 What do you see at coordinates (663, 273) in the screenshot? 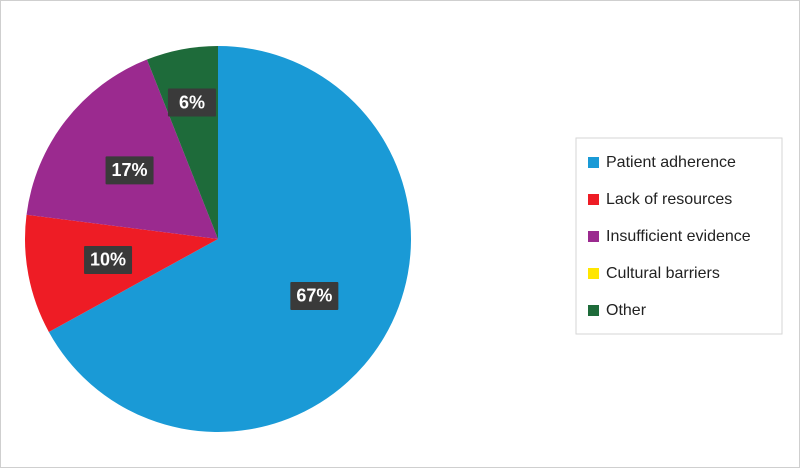
I see `legend-label: Cultural barriers` at bounding box center [663, 273].